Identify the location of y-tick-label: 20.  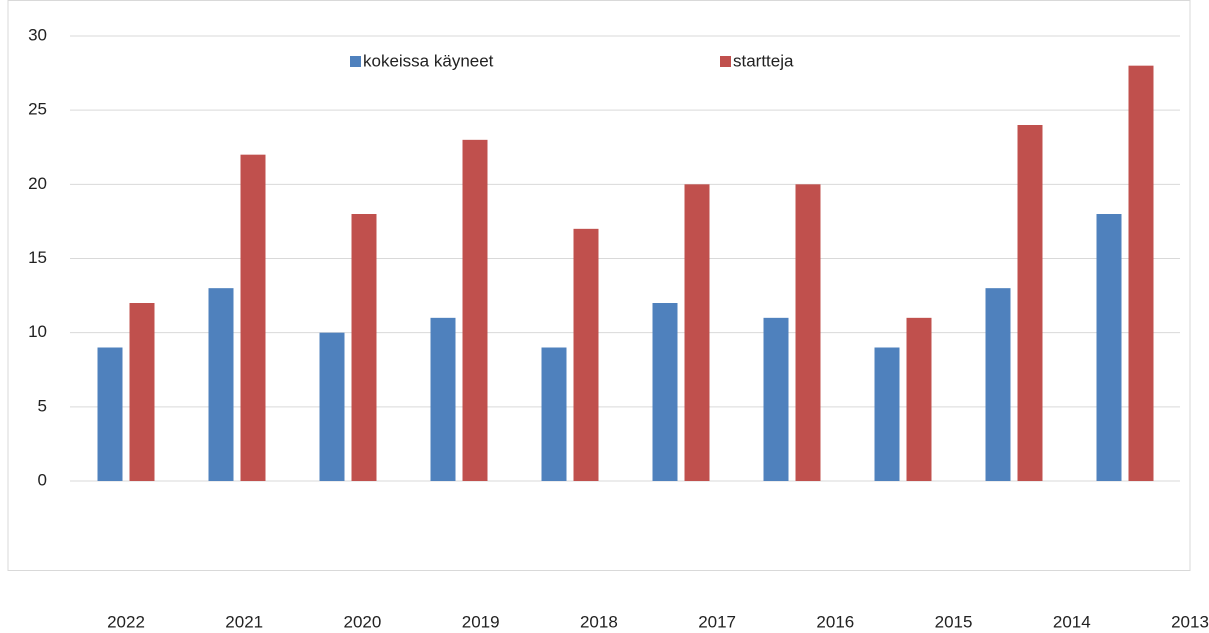
(37, 183).